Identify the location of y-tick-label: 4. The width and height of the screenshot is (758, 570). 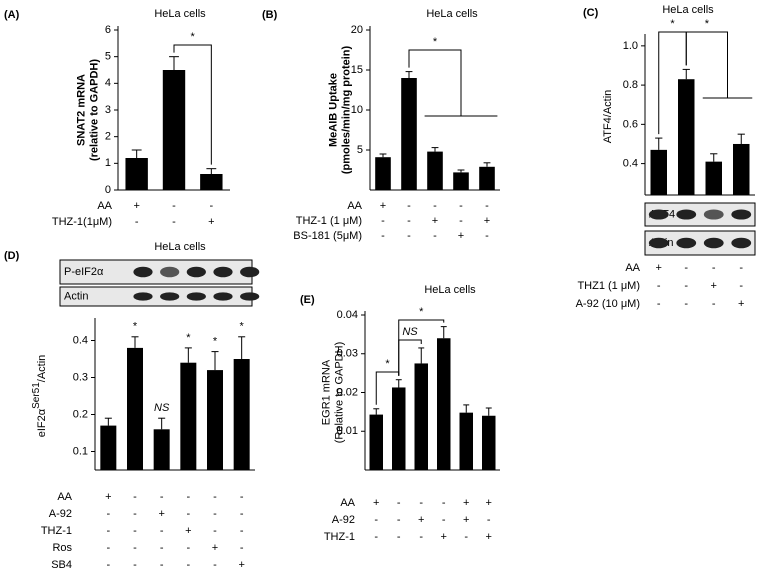
(108, 83).